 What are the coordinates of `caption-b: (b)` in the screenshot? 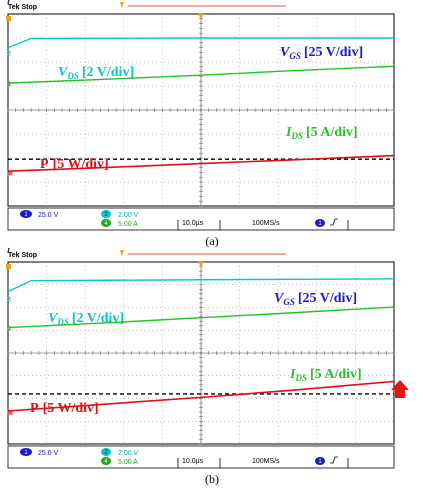 It's located at (212, 479).